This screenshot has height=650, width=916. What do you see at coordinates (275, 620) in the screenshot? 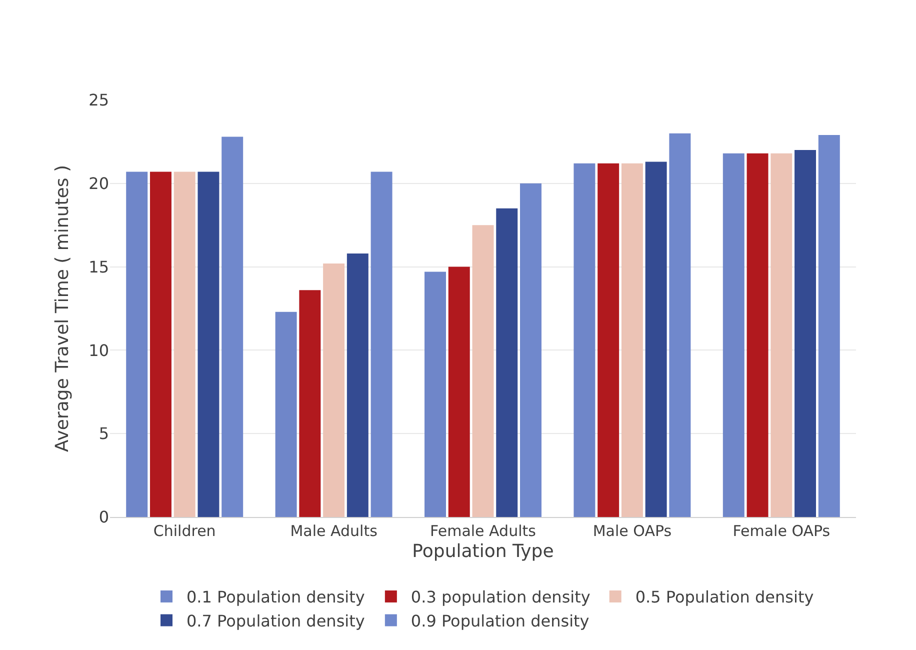
I see `legend-label: 0.7 Population density` at bounding box center [275, 620].